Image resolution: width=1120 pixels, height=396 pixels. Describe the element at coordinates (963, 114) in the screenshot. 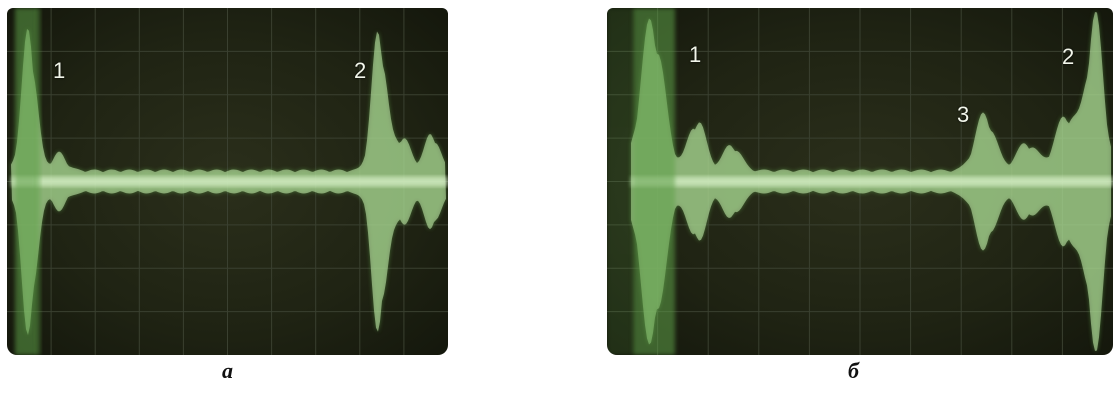

I see `marker-3-b: 3` at that location.